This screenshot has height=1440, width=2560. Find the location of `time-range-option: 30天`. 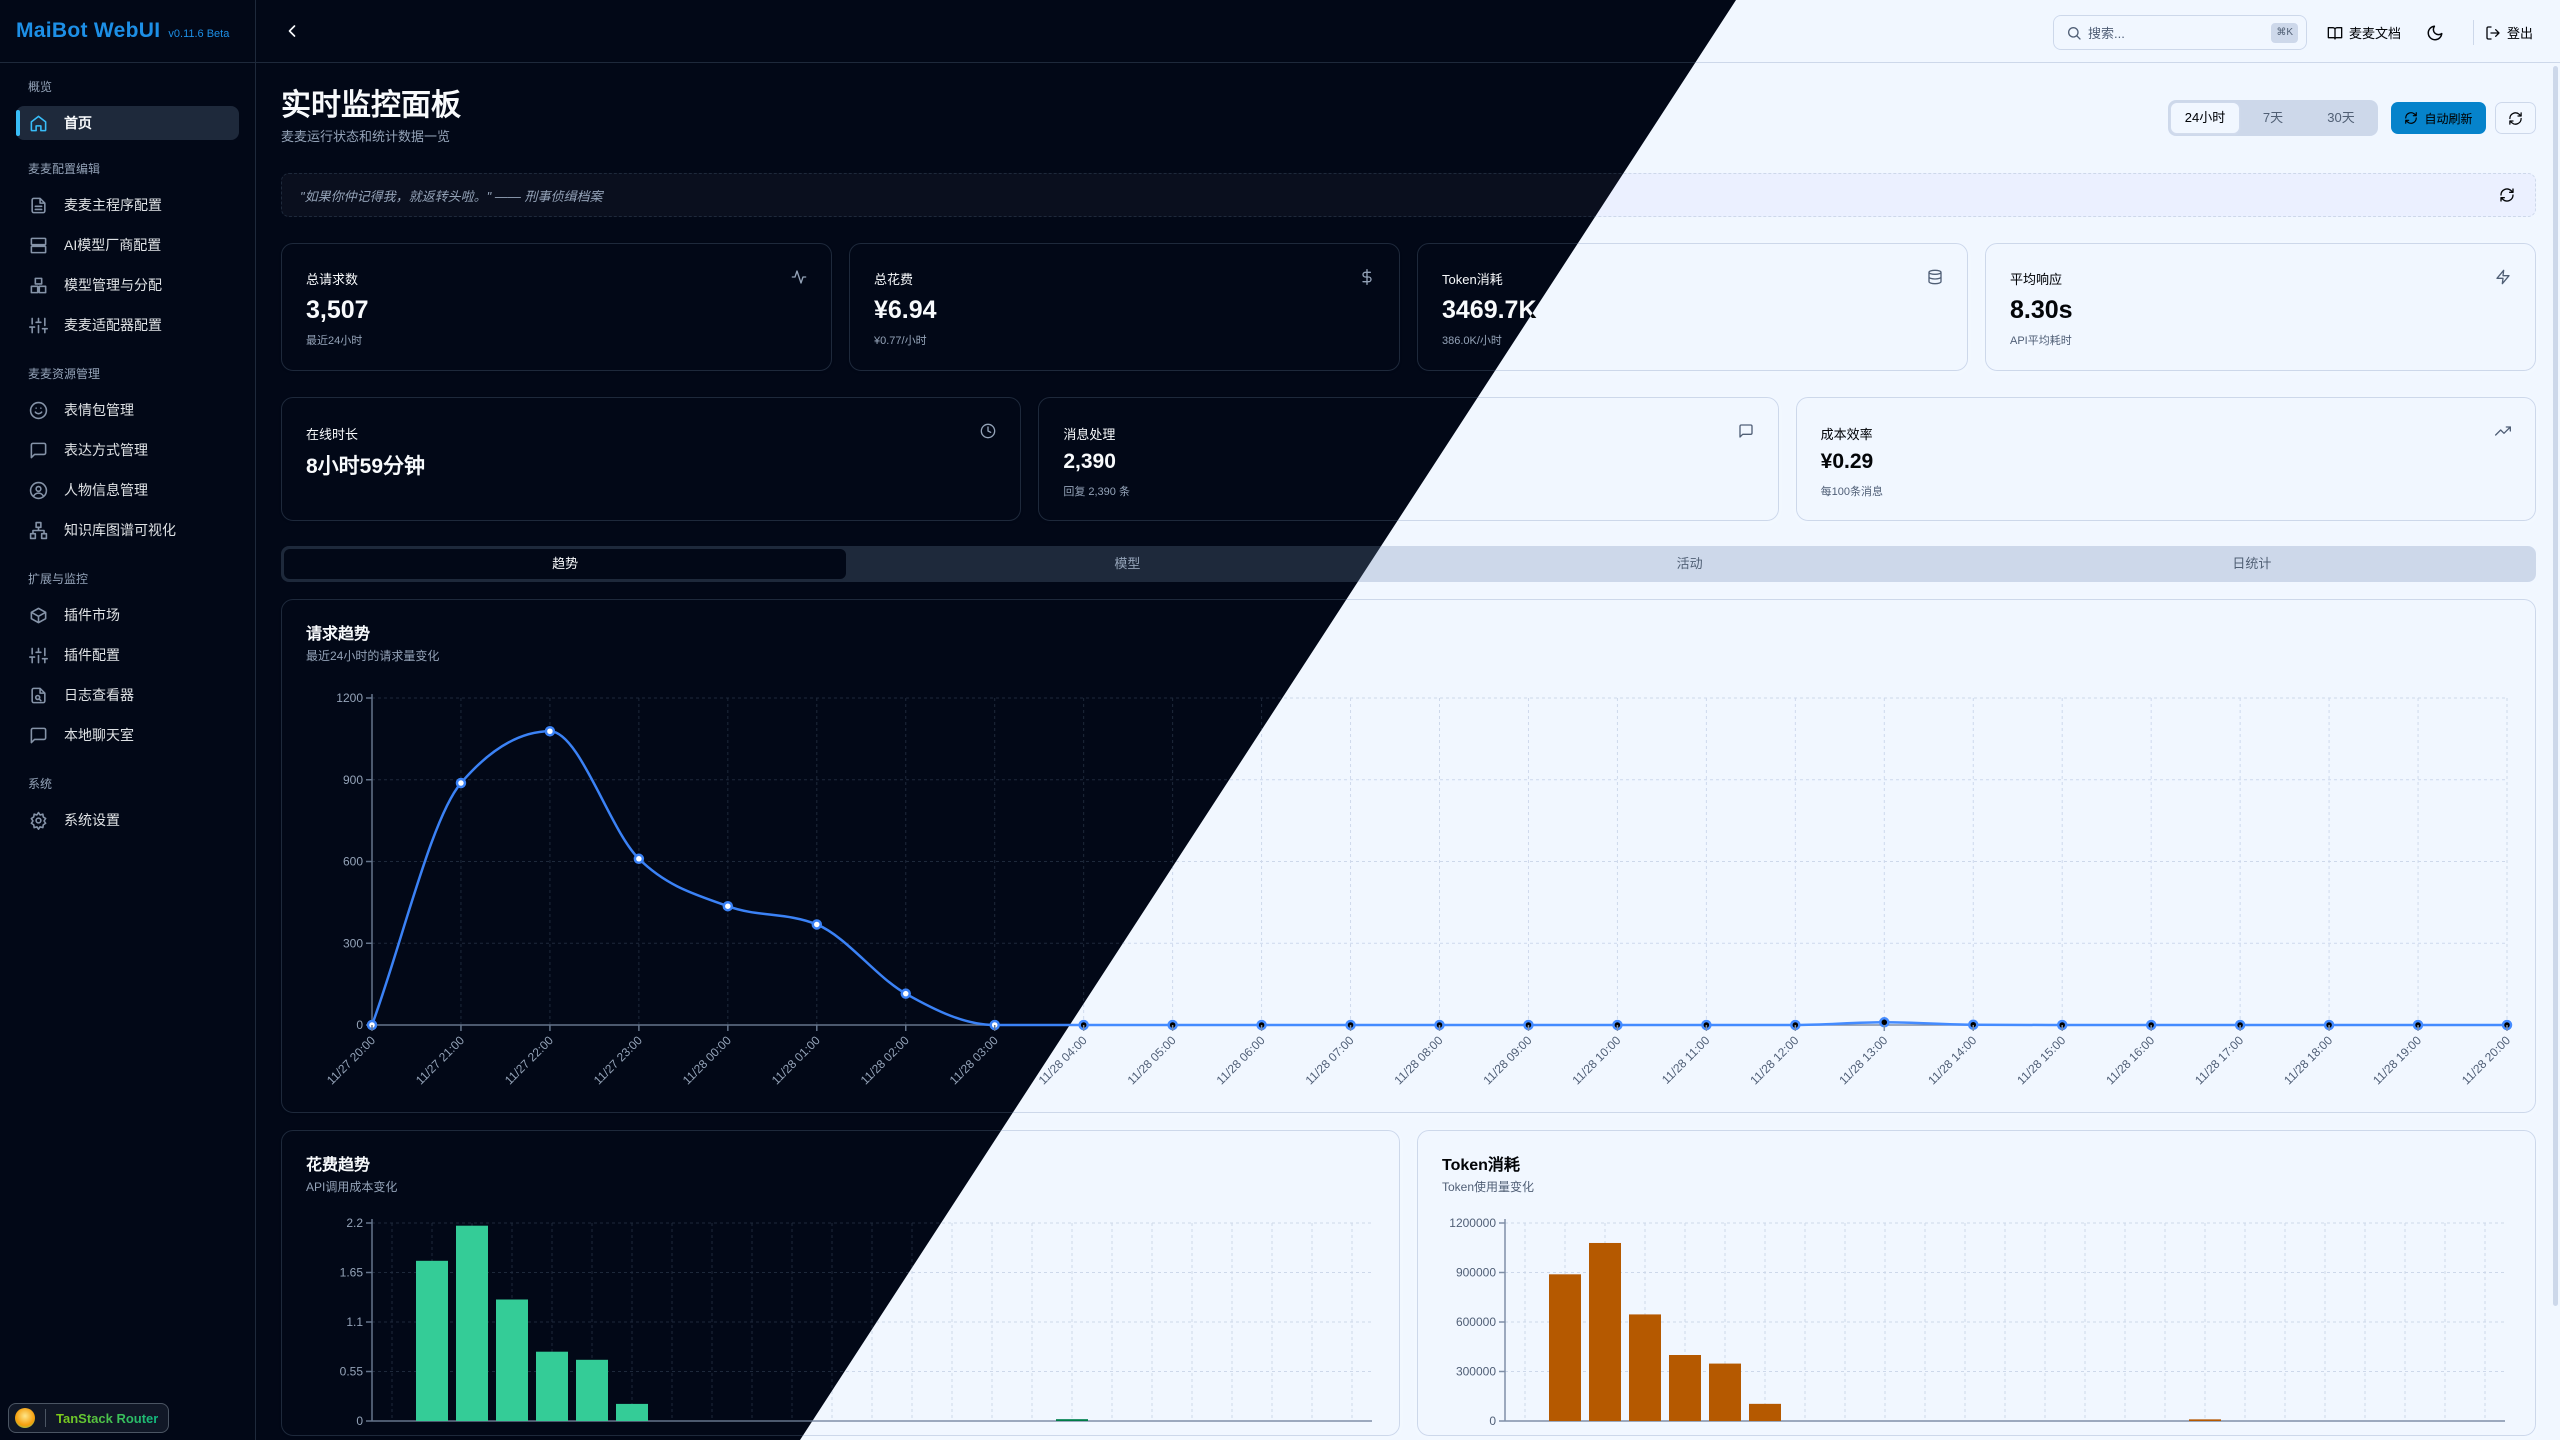

time-range-option: 30天 is located at coordinates (2341, 117).